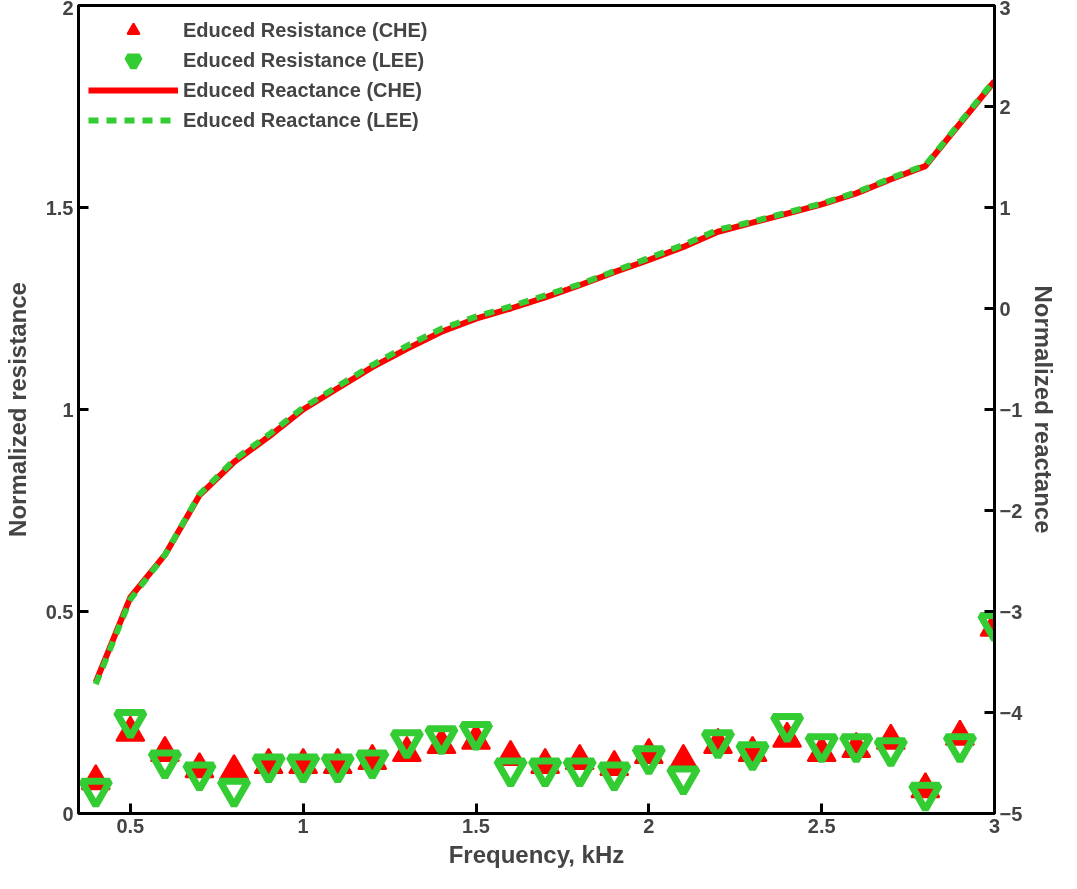 The image size is (1077, 889). Describe the element at coordinates (302, 90) in the screenshot. I see `legend-label: Educed Reactance (CHE)` at that location.